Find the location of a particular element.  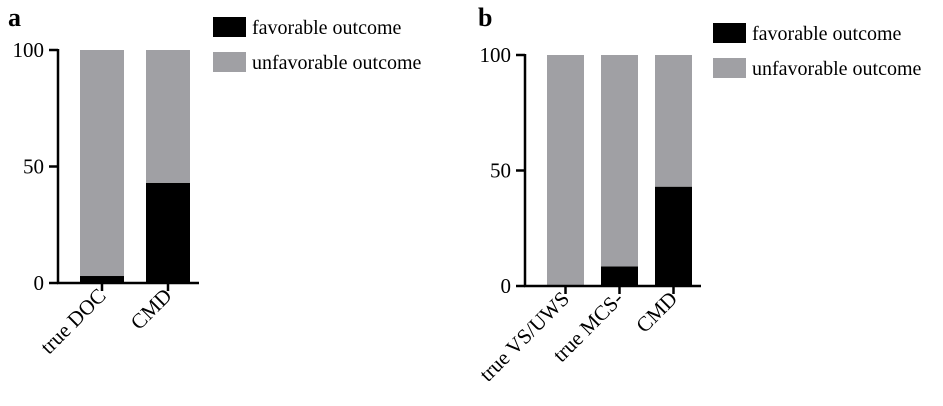

x-tick-label: true DOC is located at coordinates (72, 321).